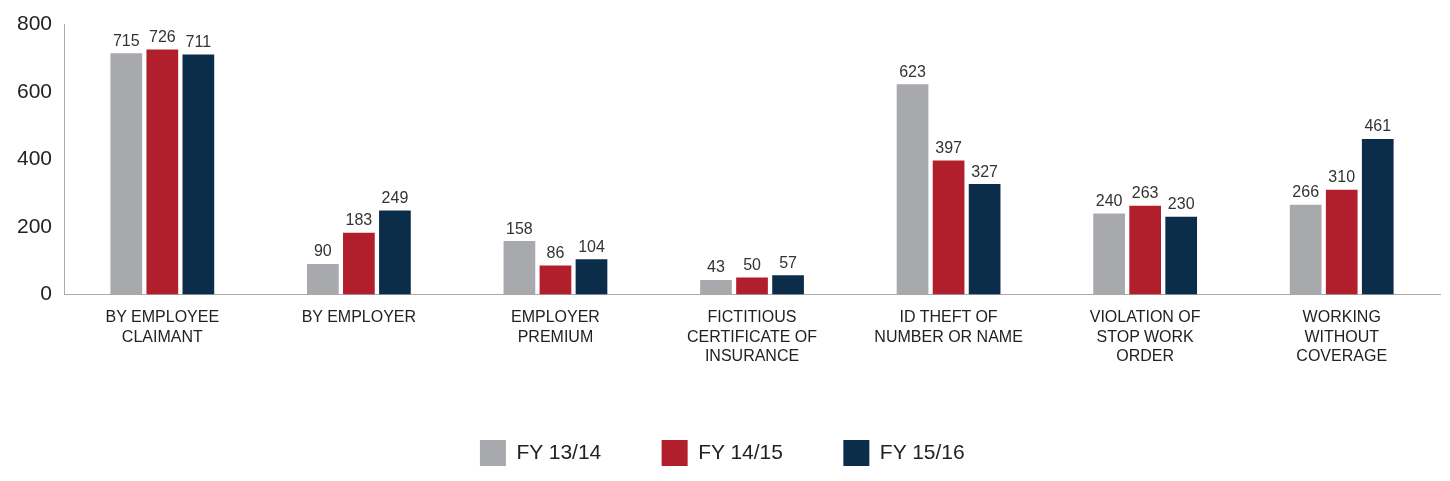  Describe the element at coordinates (1145, 336) in the screenshot. I see `x-tick-label: VIOLATION OF STOP WORK ORDER` at that location.